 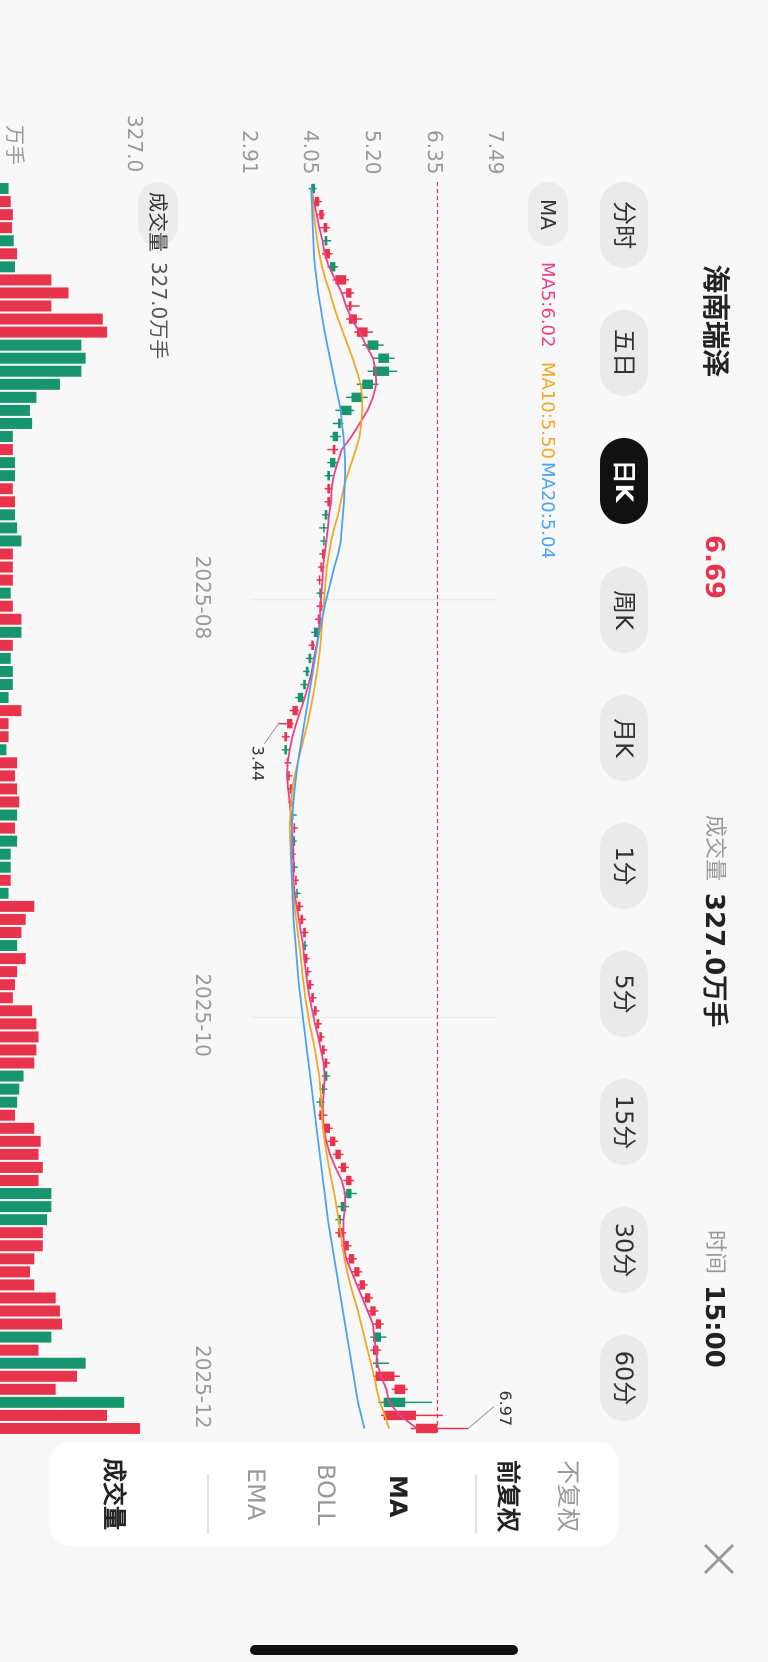 What do you see at coordinates (568, 1496) in the screenshot?
I see `adjust-none: 不复权` at bounding box center [568, 1496].